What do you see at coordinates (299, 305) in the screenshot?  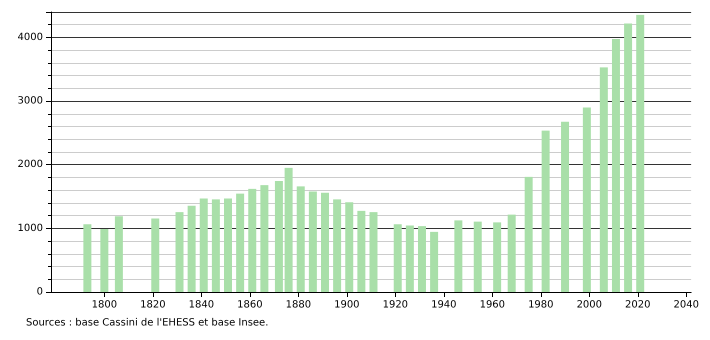 I see `x-tick-label: 1880` at bounding box center [299, 305].